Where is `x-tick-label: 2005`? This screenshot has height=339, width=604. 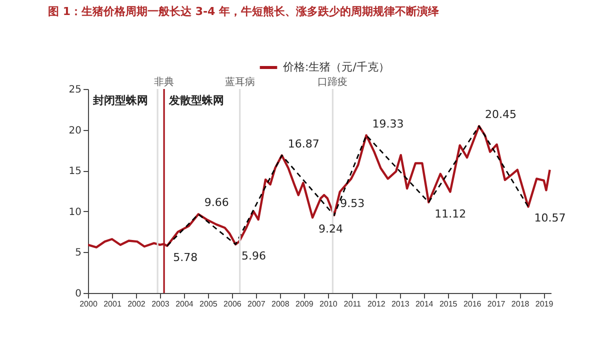
x-tick-label: 2005 is located at coordinates (209, 304).